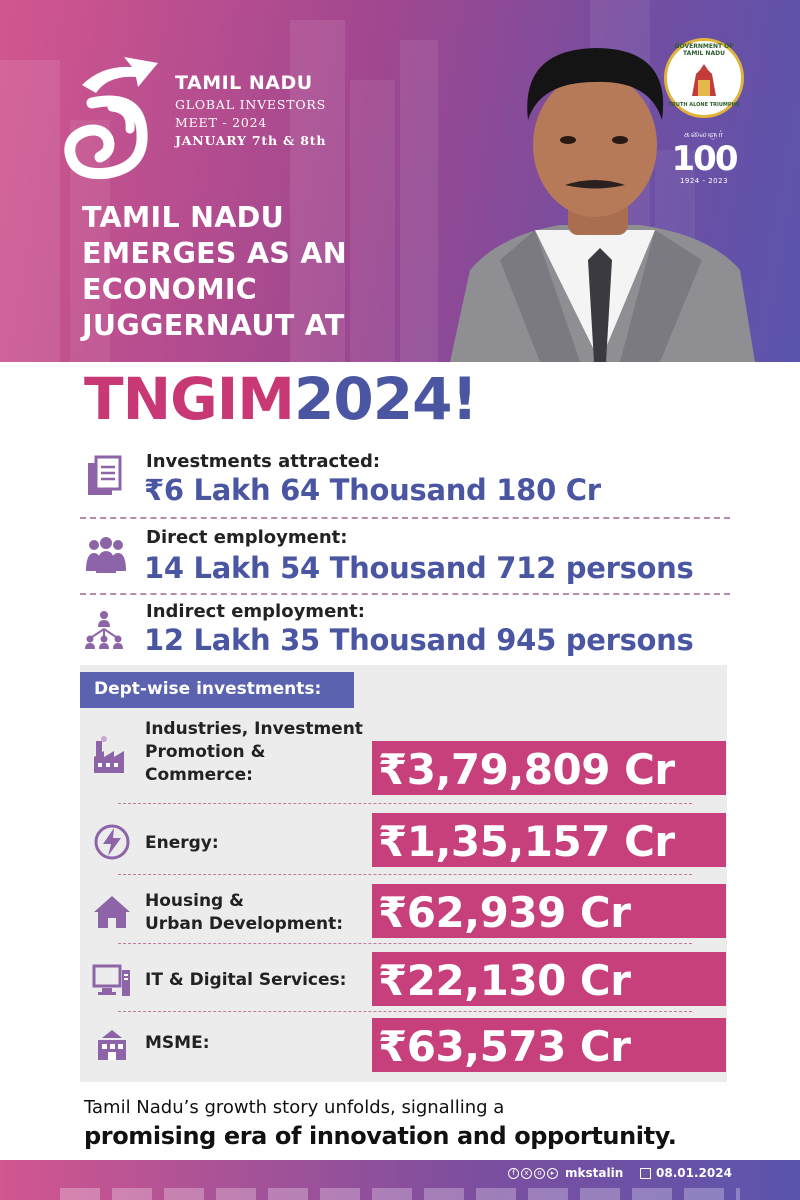 The image size is (800, 1200). Describe the element at coordinates (704, 105) in the screenshot. I see `emblem-bottom-text: TRUTH ALONE TRIUMPHS` at that location.